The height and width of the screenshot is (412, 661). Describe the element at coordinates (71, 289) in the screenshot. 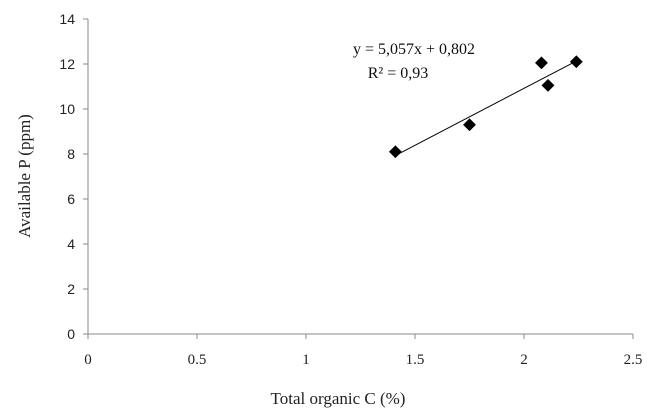

I see `y-tick-label: 2` at that location.